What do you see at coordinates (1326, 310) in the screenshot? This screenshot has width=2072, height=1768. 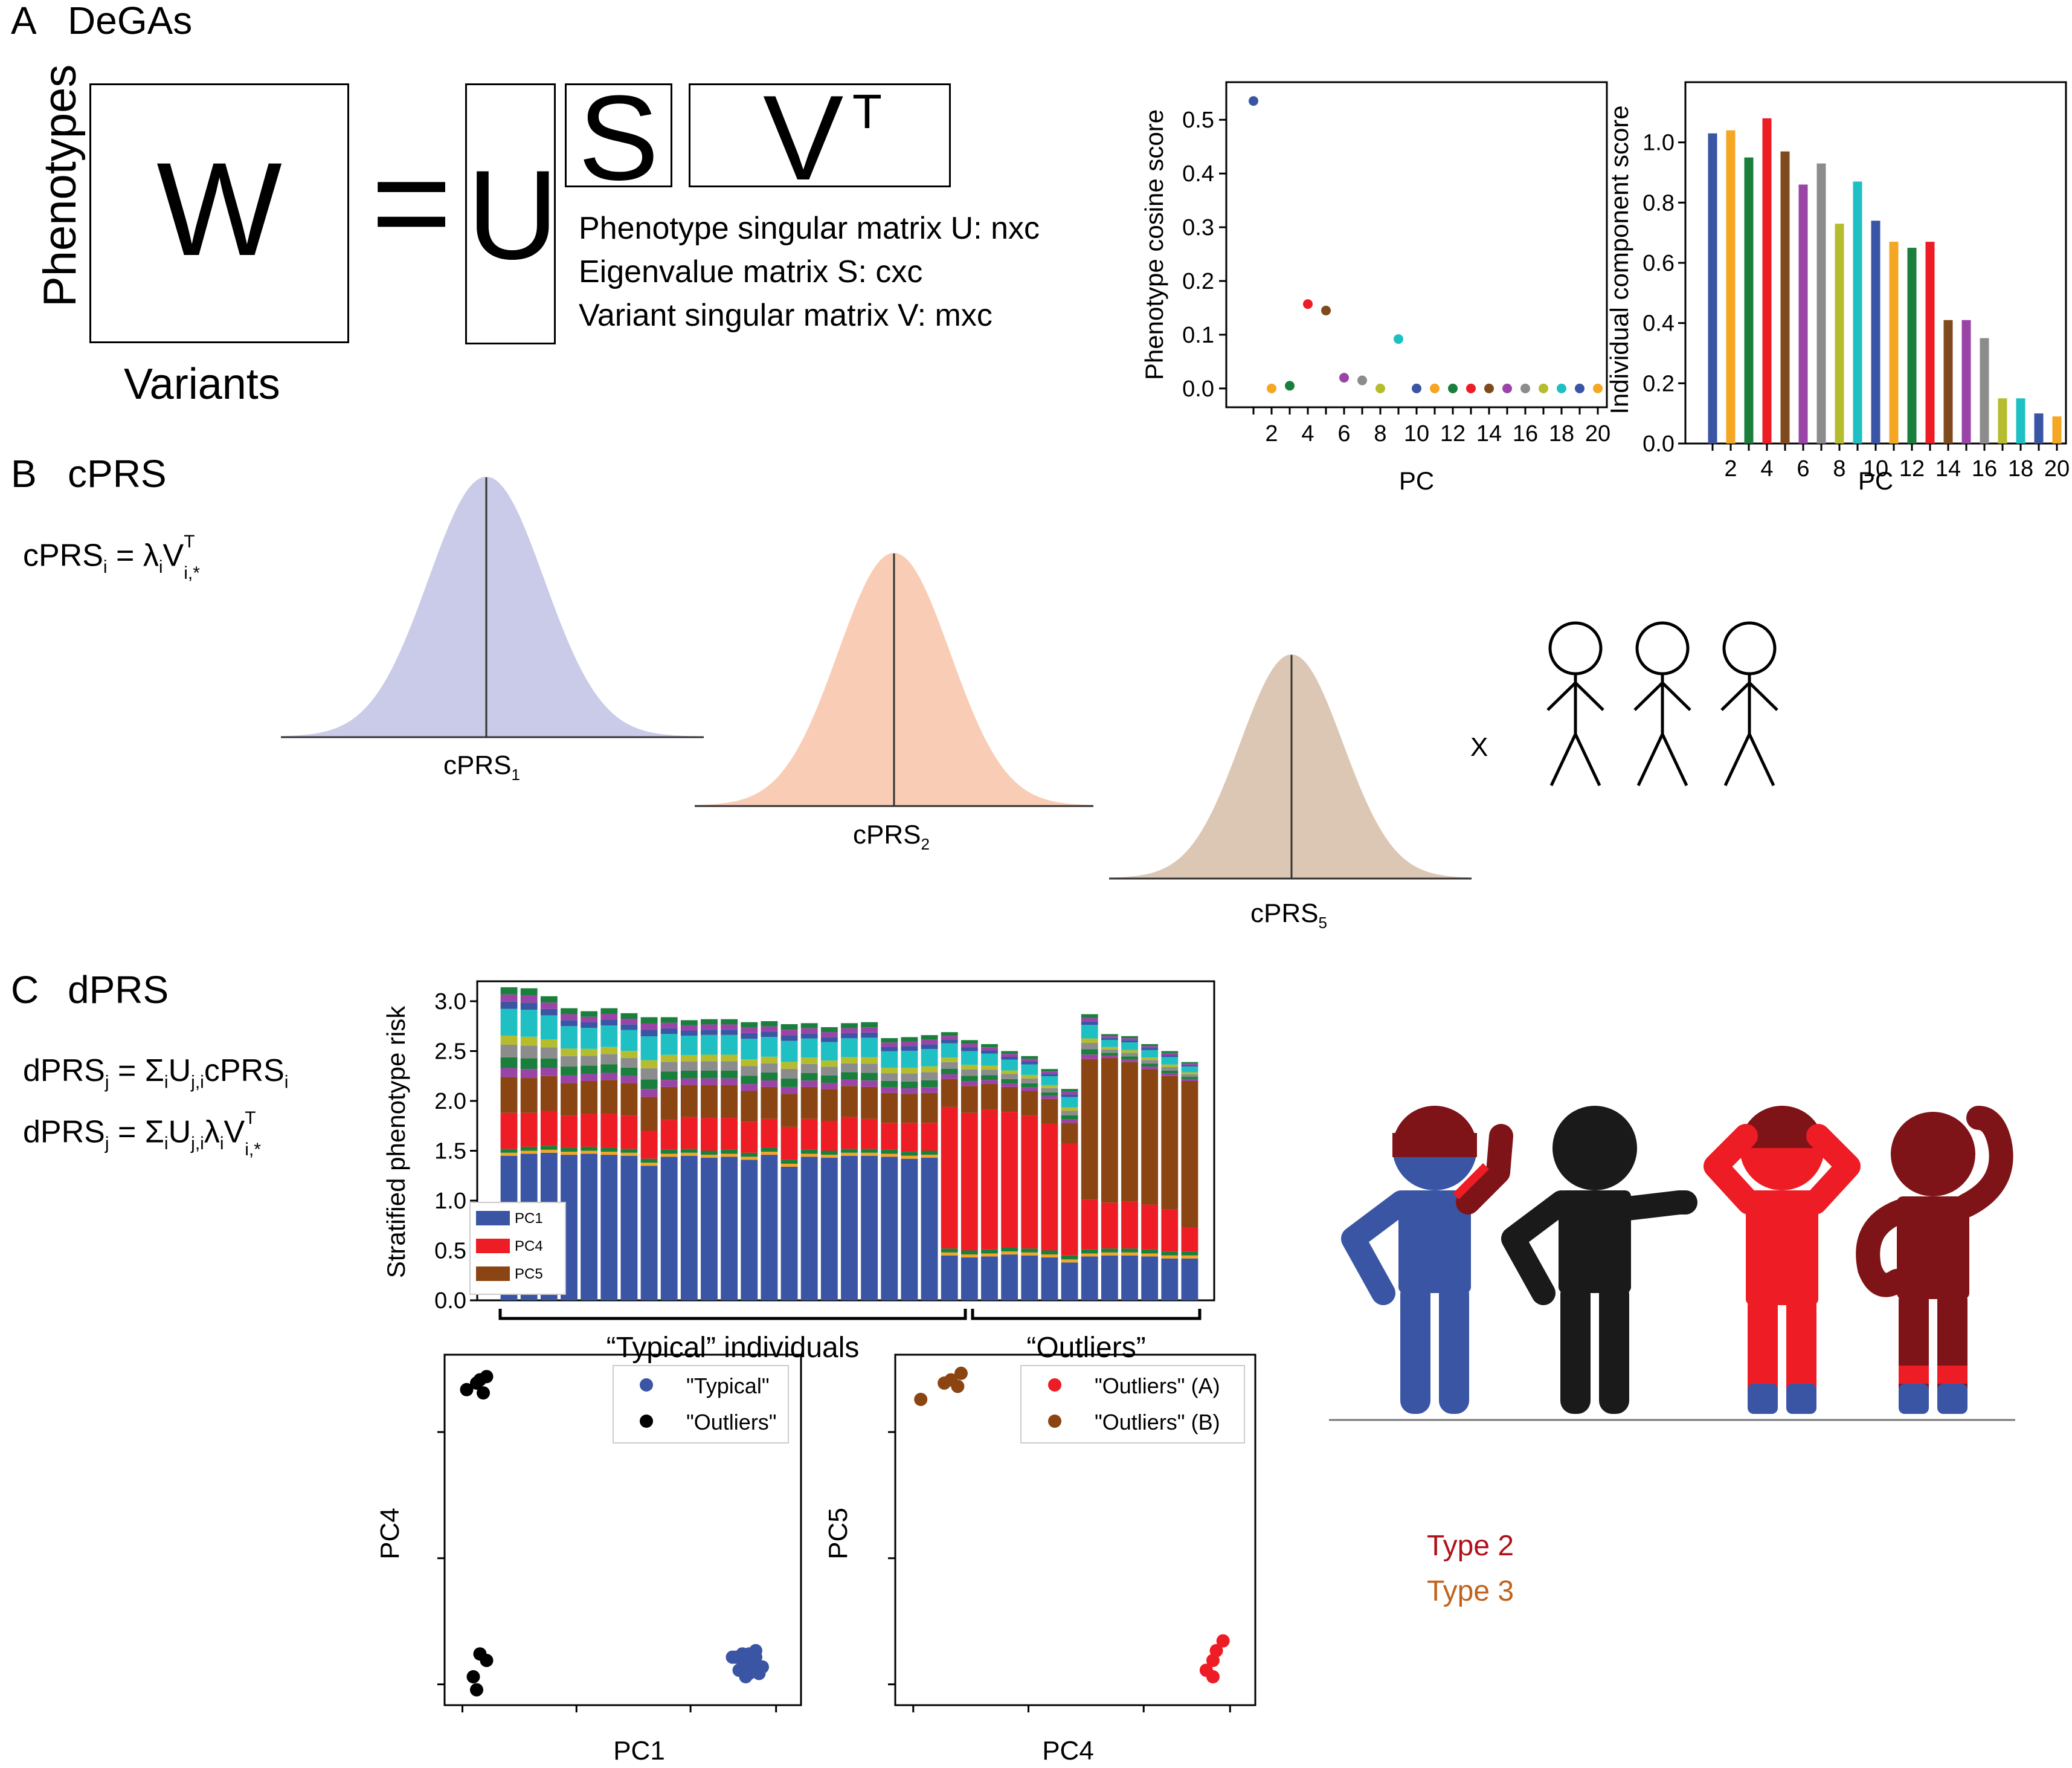 I see `cosine-point` at bounding box center [1326, 310].